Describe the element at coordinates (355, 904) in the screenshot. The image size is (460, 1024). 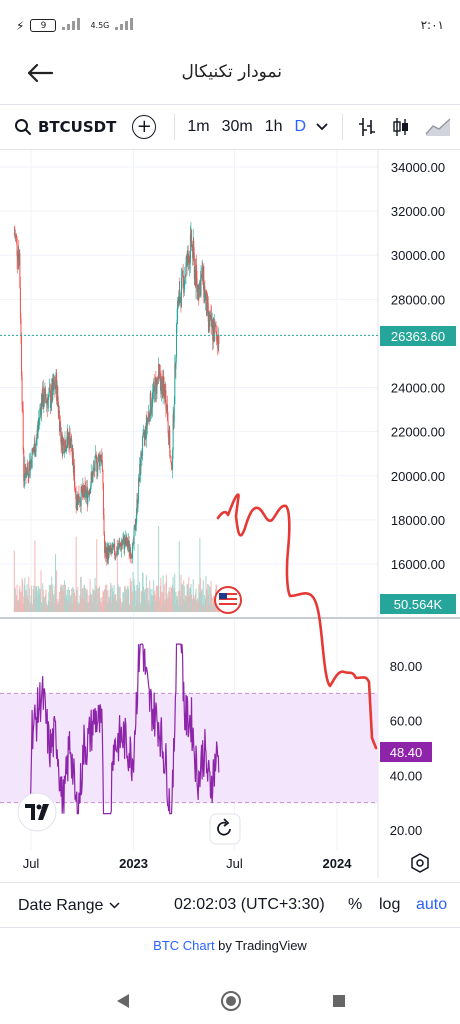
I see `percent-scale-toggle: %` at that location.